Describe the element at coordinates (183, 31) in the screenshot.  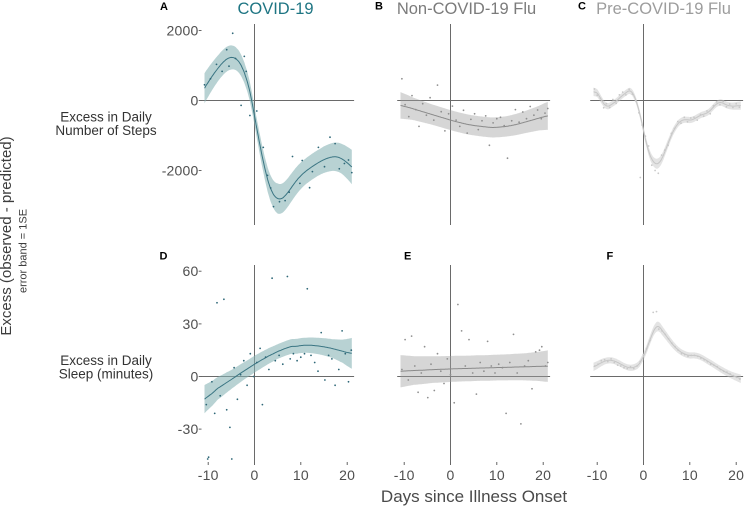
I see `svg-text: 2000` at that location.